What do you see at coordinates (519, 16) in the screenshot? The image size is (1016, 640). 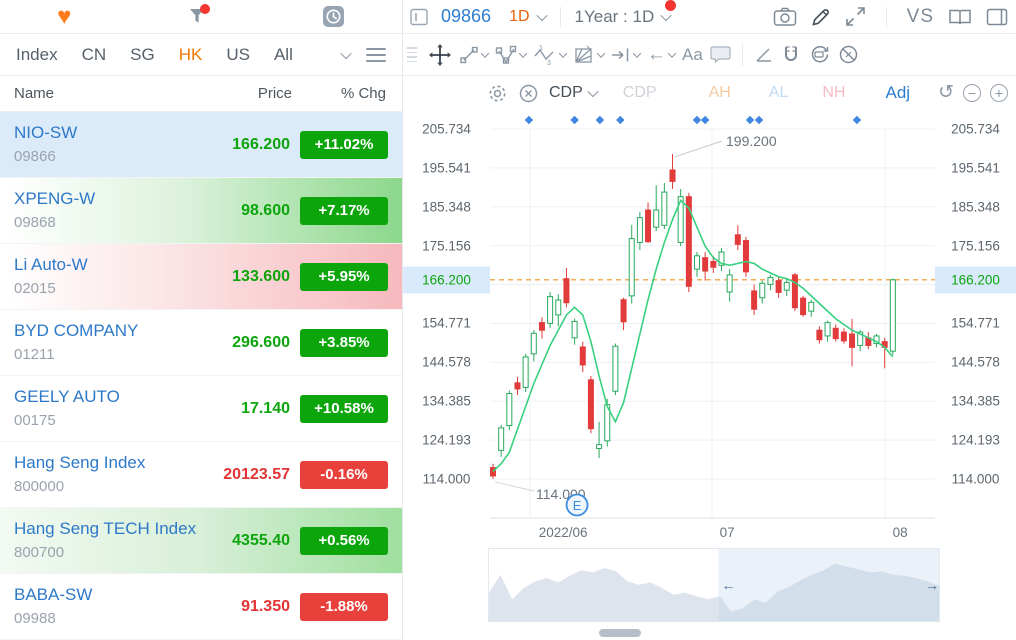 I see `period-label: 1D` at bounding box center [519, 16].